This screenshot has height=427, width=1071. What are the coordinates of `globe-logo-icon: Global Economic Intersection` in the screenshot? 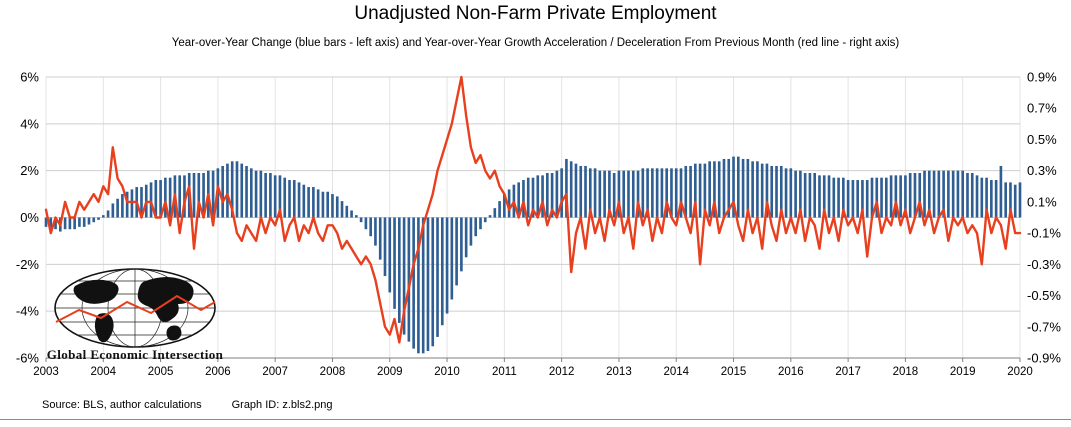 It's located at (135, 315).